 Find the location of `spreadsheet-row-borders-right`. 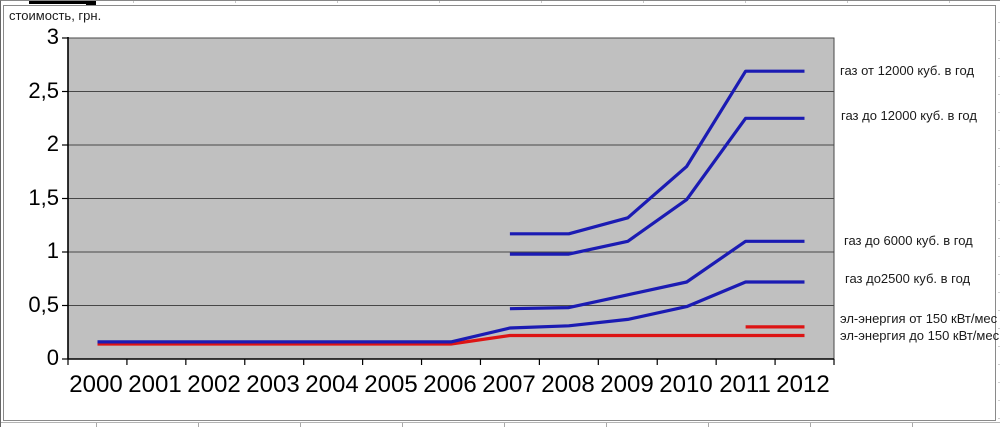

spreadsheet-row-borders-right is located at coordinates (999, 213).